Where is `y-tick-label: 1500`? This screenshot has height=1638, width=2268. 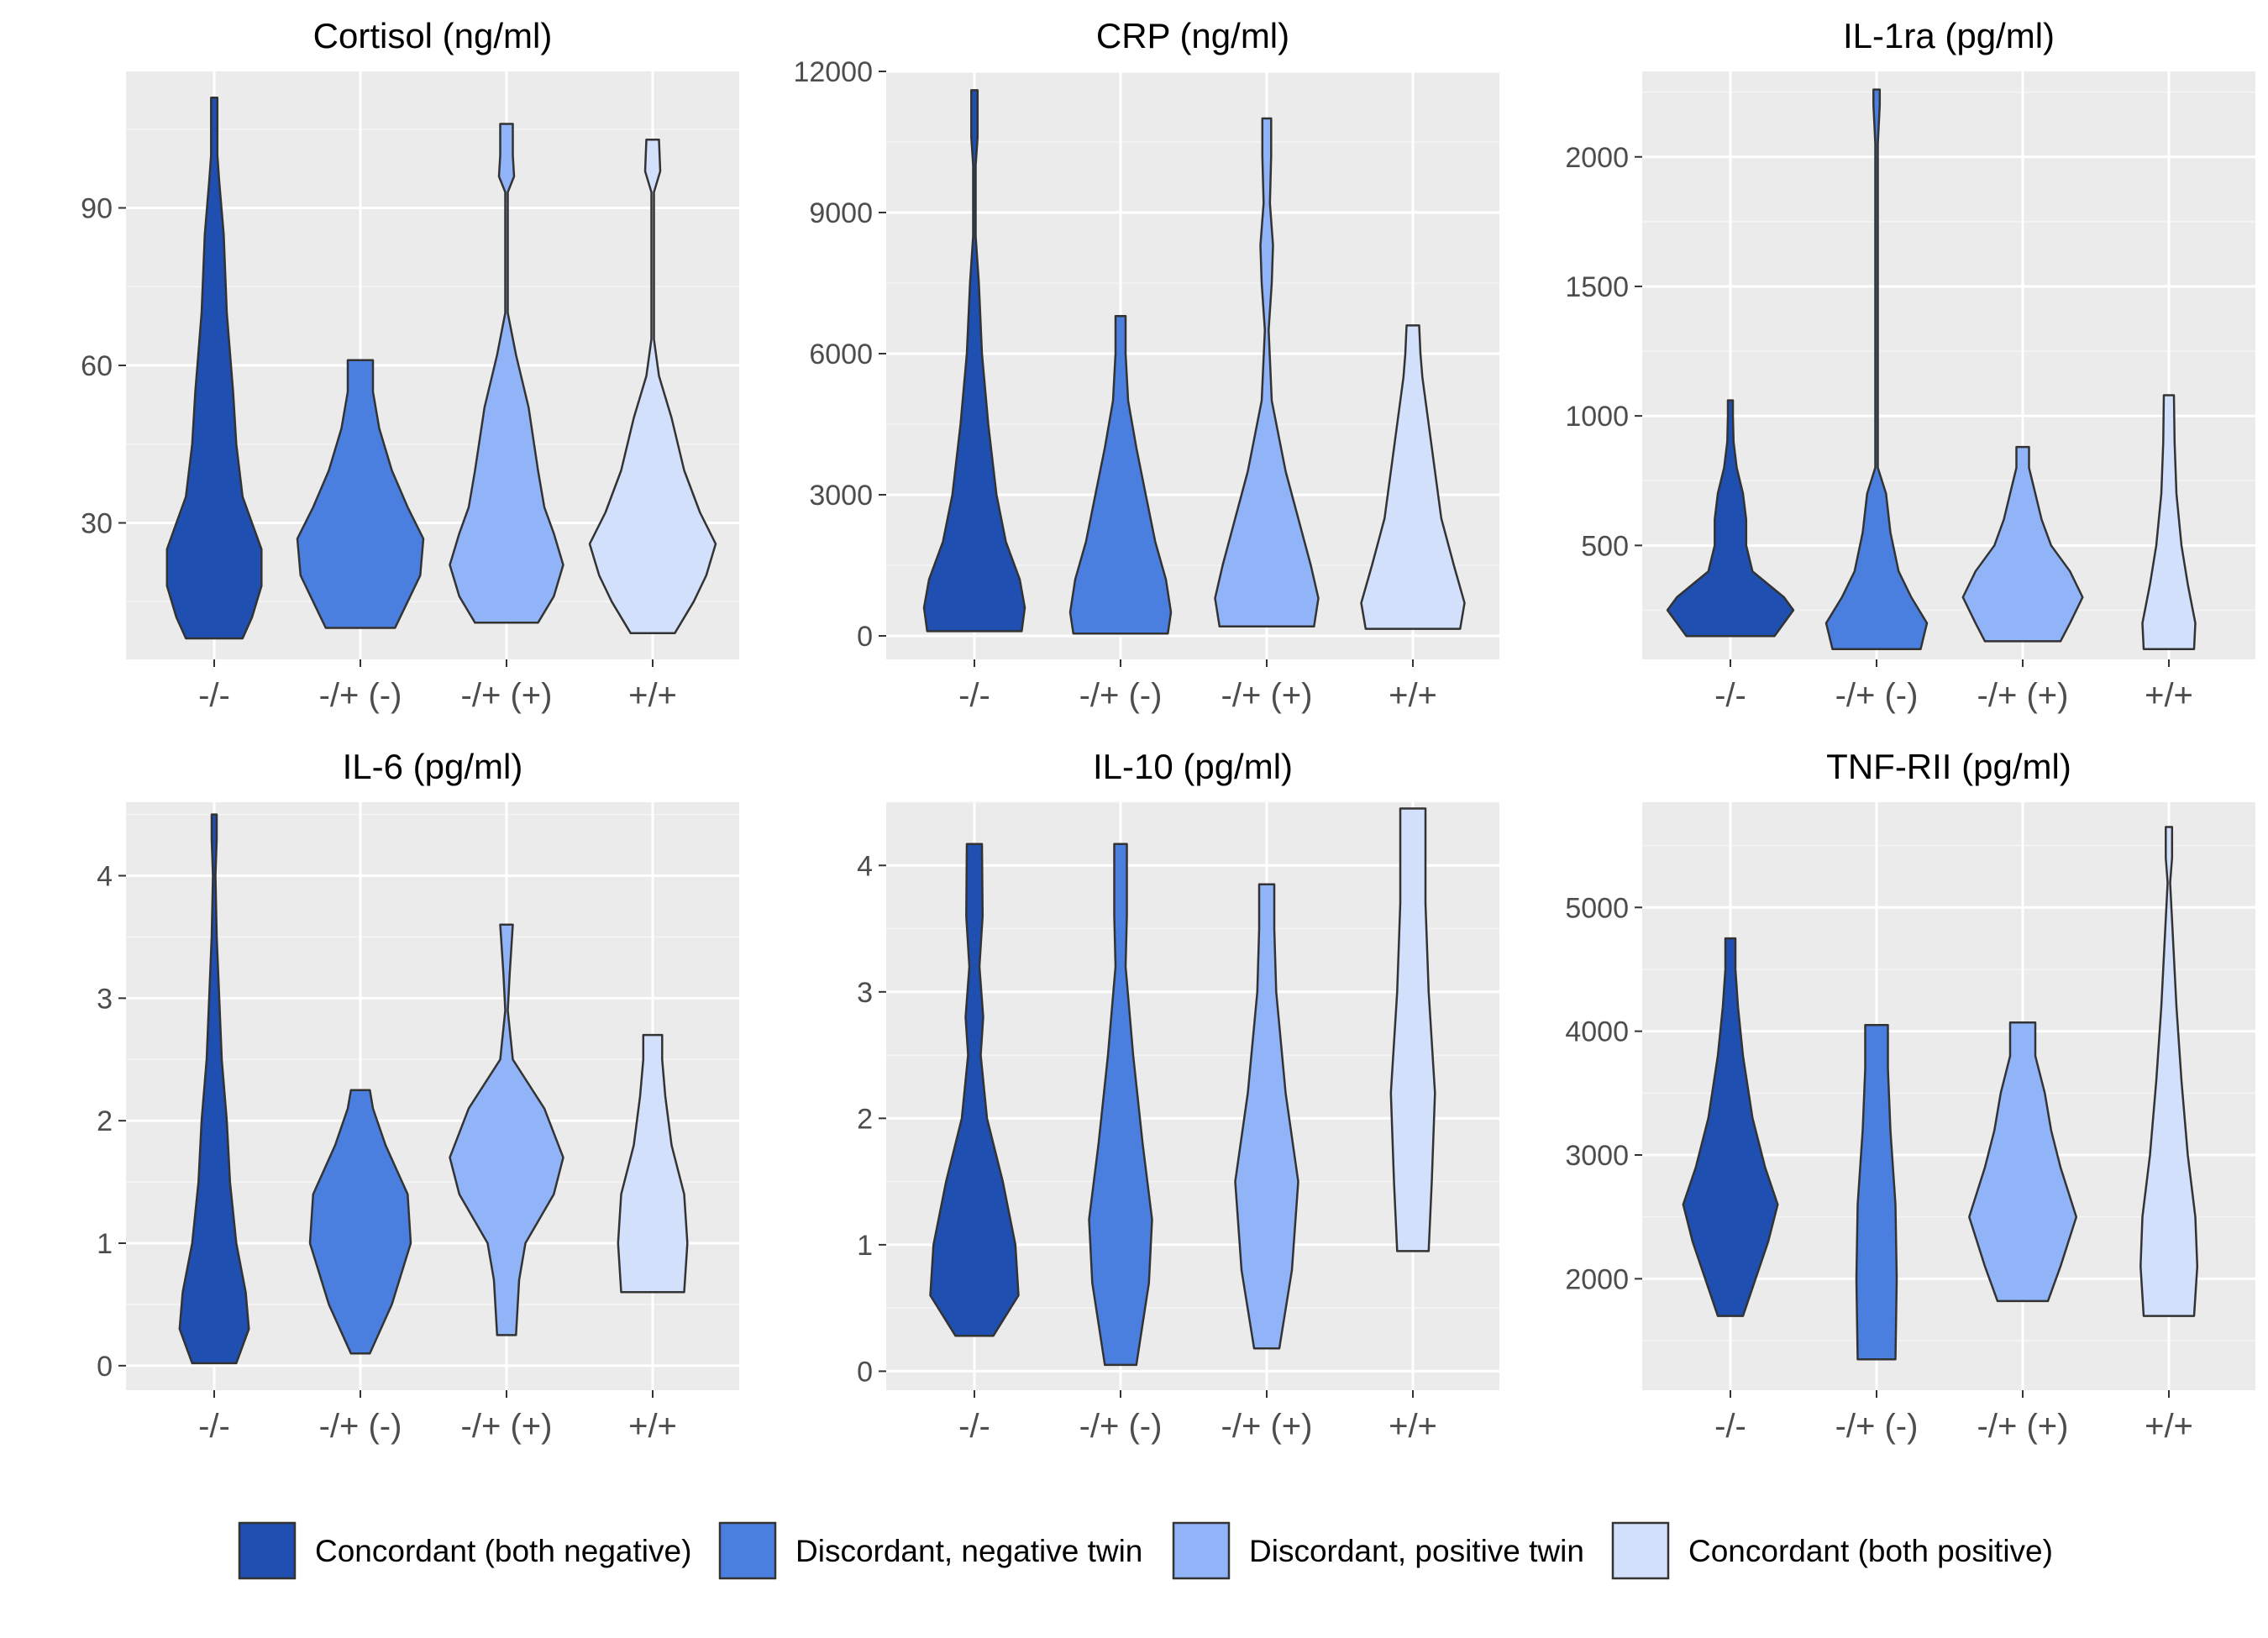
y-tick-label: 1500 is located at coordinates (1597, 287).